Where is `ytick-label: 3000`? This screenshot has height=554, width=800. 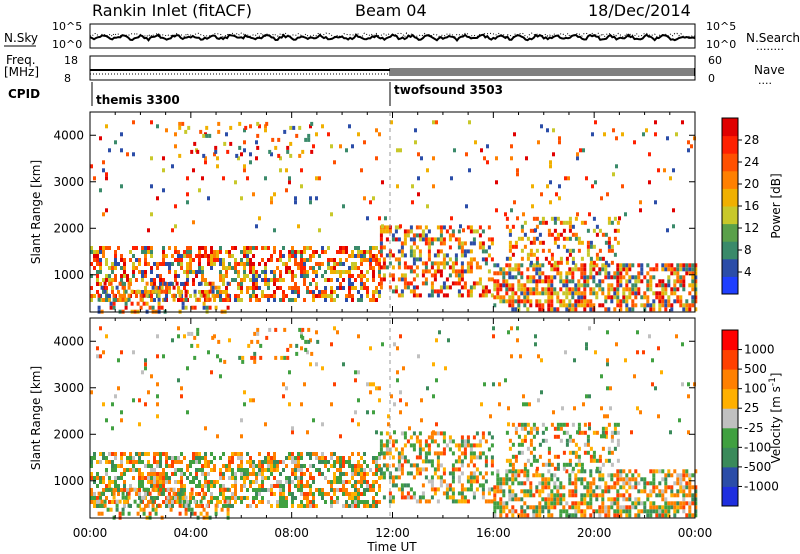 ytick-label: 3000 is located at coordinates (68, 388).